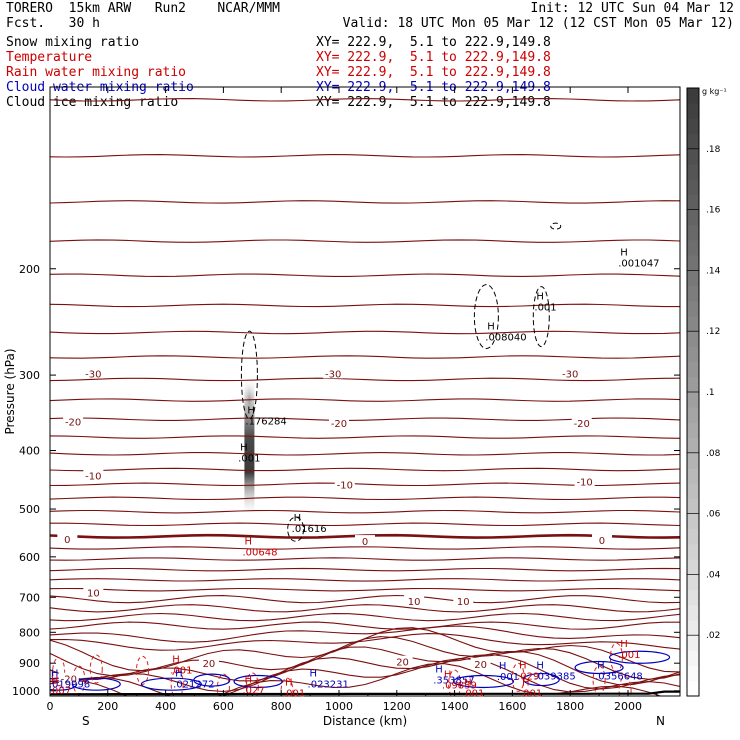  I want to click on maximum-value-label: .023231, so click(328, 685).